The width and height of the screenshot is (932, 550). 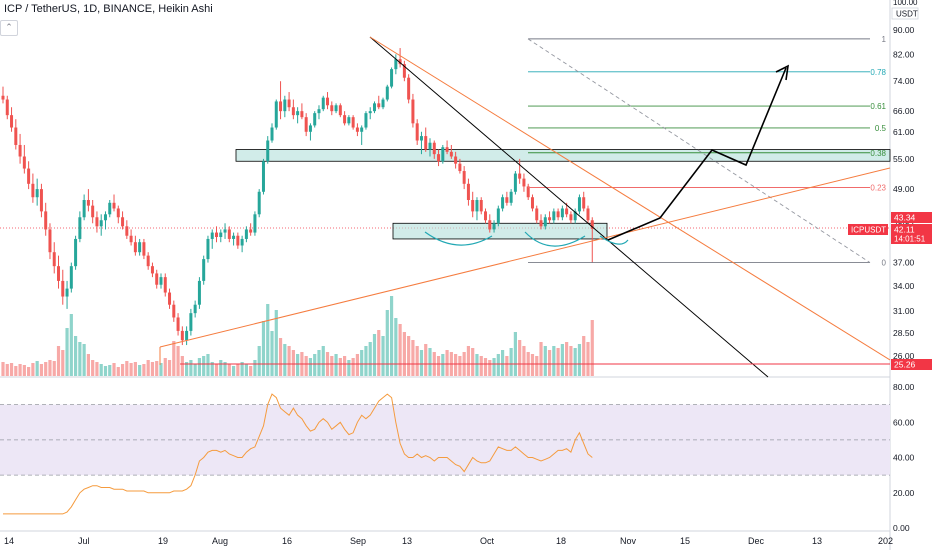 I want to click on projection-path, so click(x=697, y=154).